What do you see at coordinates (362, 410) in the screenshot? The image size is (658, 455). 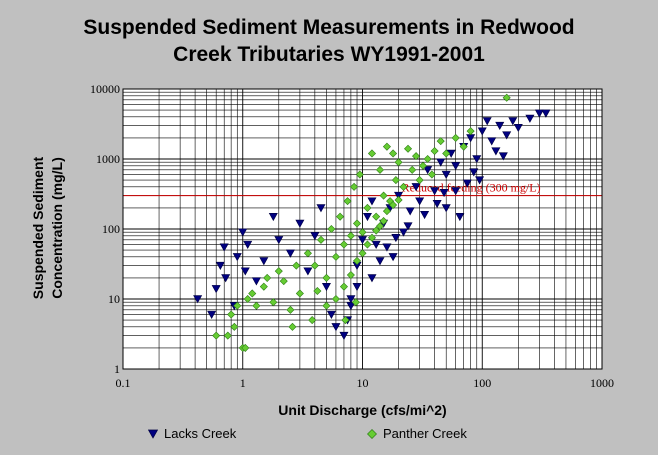 I see `x-axis-label: Unit Discharge (cfs/mi^2)` at bounding box center [362, 410].